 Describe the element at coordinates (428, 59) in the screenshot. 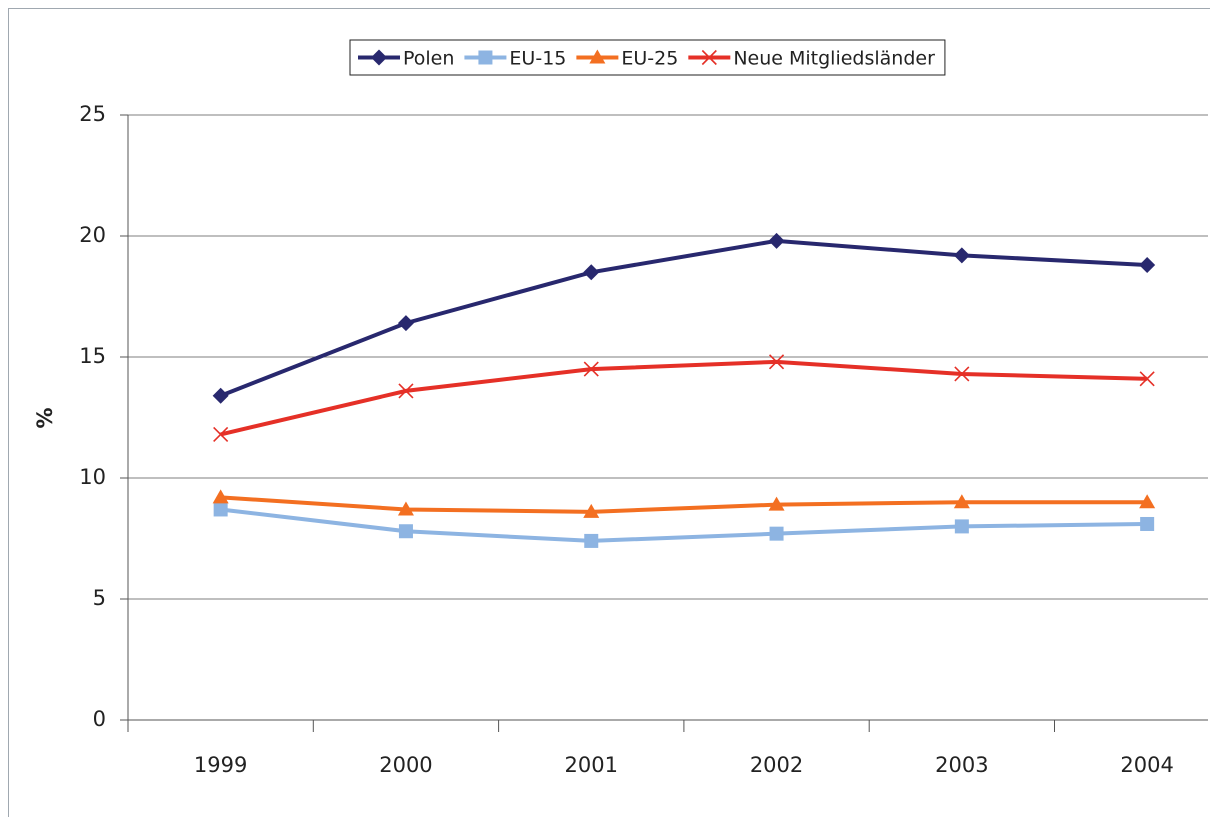

I see `legend-label: Polen` at that location.